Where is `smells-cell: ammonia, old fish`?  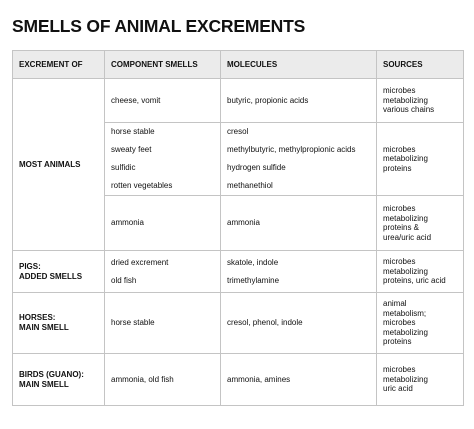 smells-cell: ammonia, old fish is located at coordinates (162, 379).